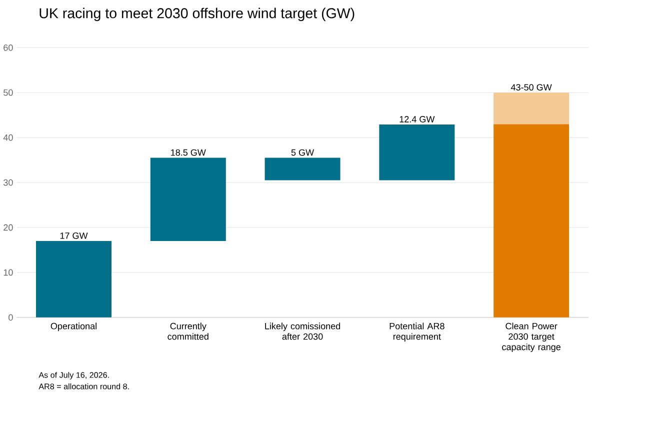 Image resolution: width=660 pixels, height=437 pixels. Describe the element at coordinates (417, 332) in the screenshot. I see `x-tick-label: Potential AR8 requirement` at that location.